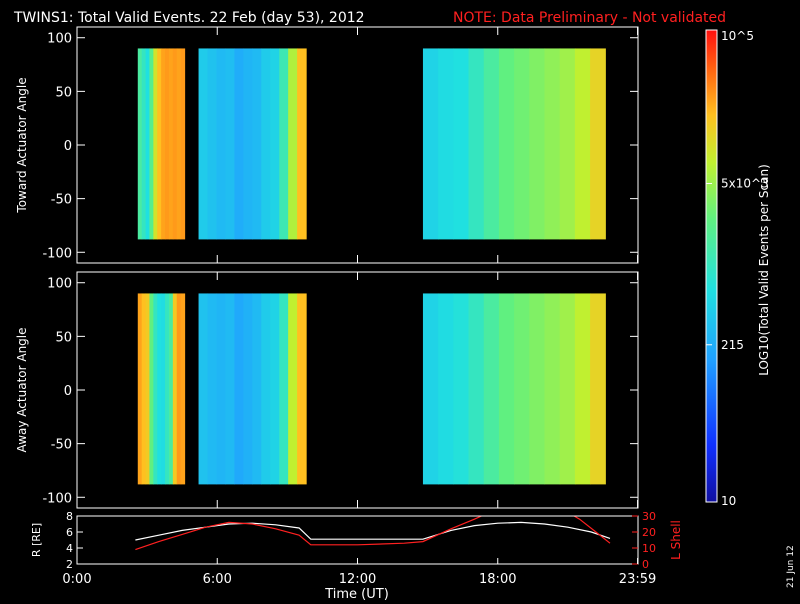 Image resolution: width=800 pixels, height=604 pixels. Describe the element at coordinates (69, 564) in the screenshot. I see `y-tick-label: 2` at that location.